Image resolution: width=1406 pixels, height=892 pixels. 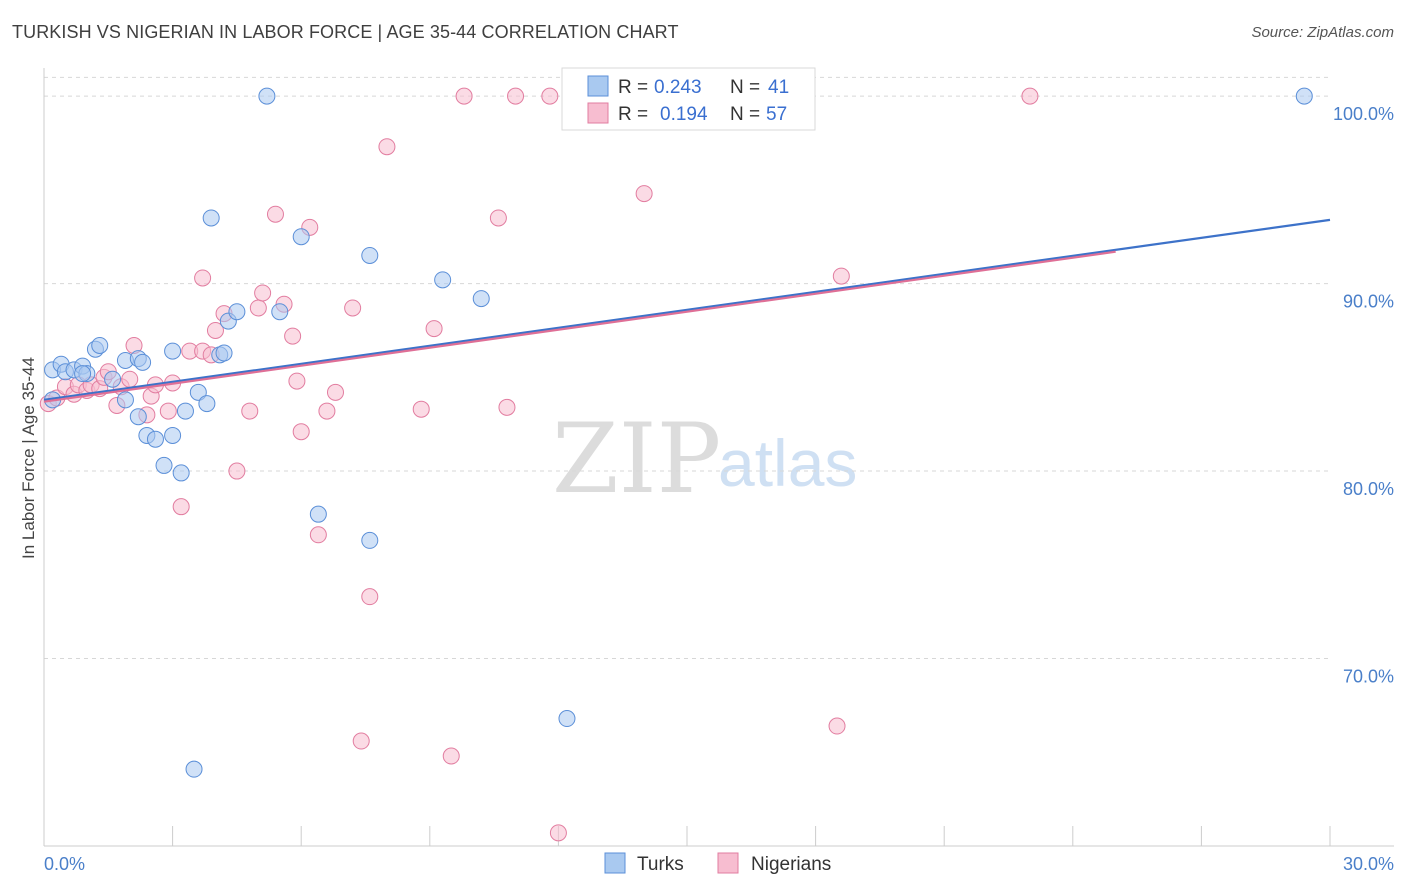 What do you see at coordinates (688, 99) in the screenshot?
I see `stats-legend: R = 0.243 N = 41 R = 0.194 N = 57` at bounding box center [688, 99].